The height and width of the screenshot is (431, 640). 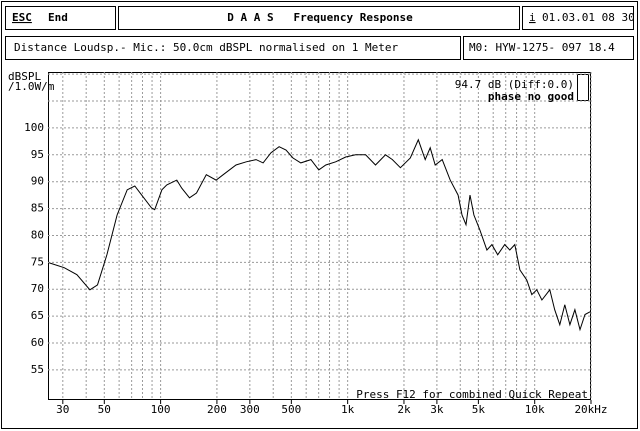 I want to click on esc-box, so click(x=60, y=18).